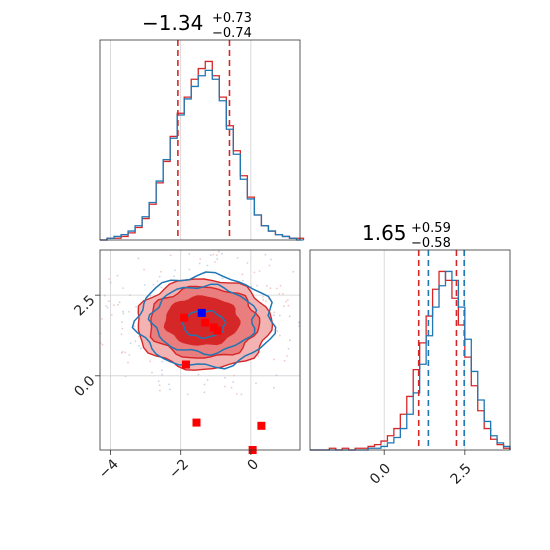  Describe the element at coordinates (84, 386) in the screenshot. I see `y-tick-label: 0.0` at that location.